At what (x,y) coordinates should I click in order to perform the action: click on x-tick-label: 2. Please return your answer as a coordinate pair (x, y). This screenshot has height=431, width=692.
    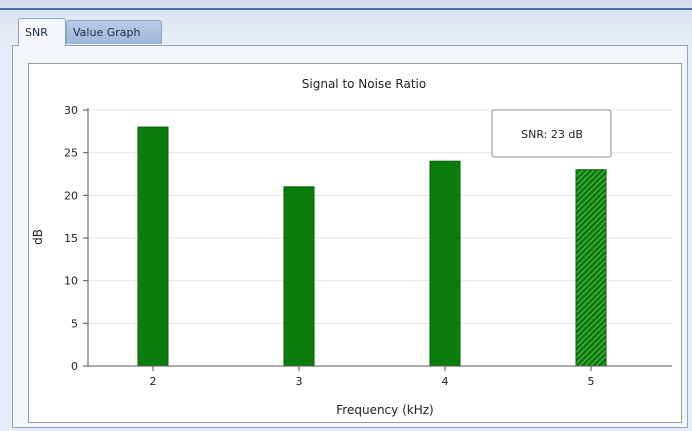
    Looking at the image, I should click on (153, 381).